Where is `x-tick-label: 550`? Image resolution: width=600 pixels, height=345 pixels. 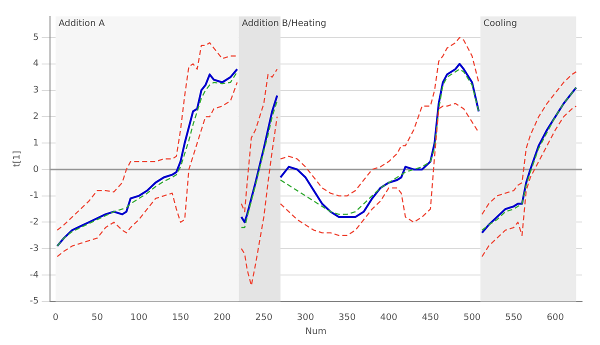
x-tick-label: 550 is located at coordinates (514, 318).